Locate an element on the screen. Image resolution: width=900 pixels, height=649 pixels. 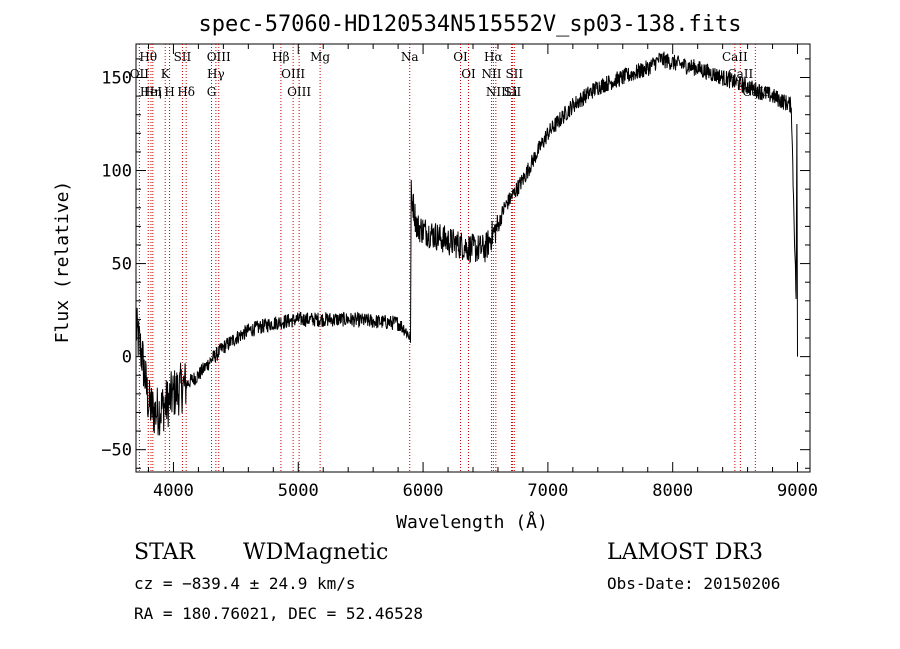
emission-line-label: Hγ is located at coordinates (216, 74).